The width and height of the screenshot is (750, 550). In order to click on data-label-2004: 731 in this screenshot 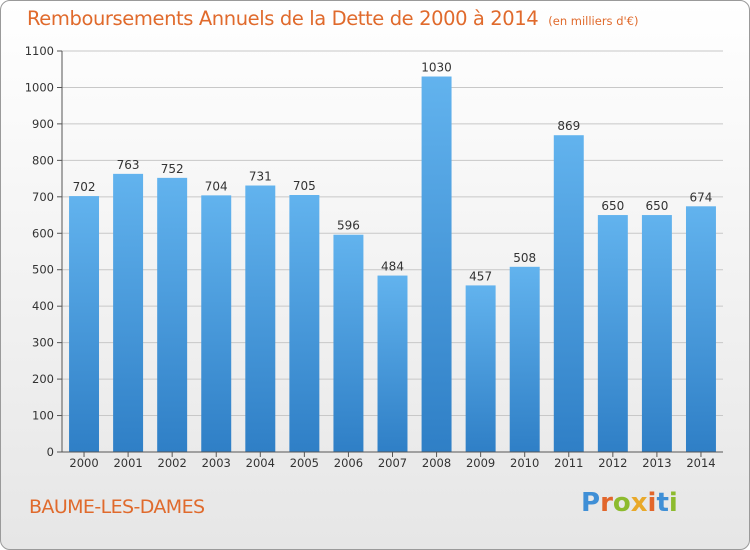, I will do `click(260, 177)`.